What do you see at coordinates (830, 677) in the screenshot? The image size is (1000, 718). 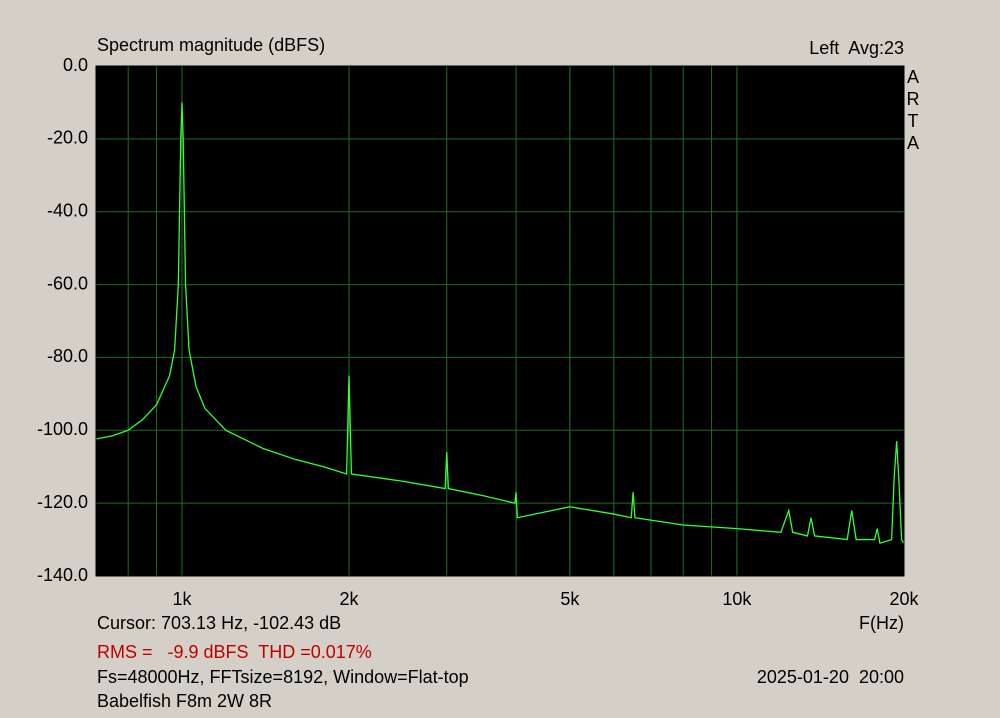 I see `timestamp: 2025-01-20 20:00` at bounding box center [830, 677].